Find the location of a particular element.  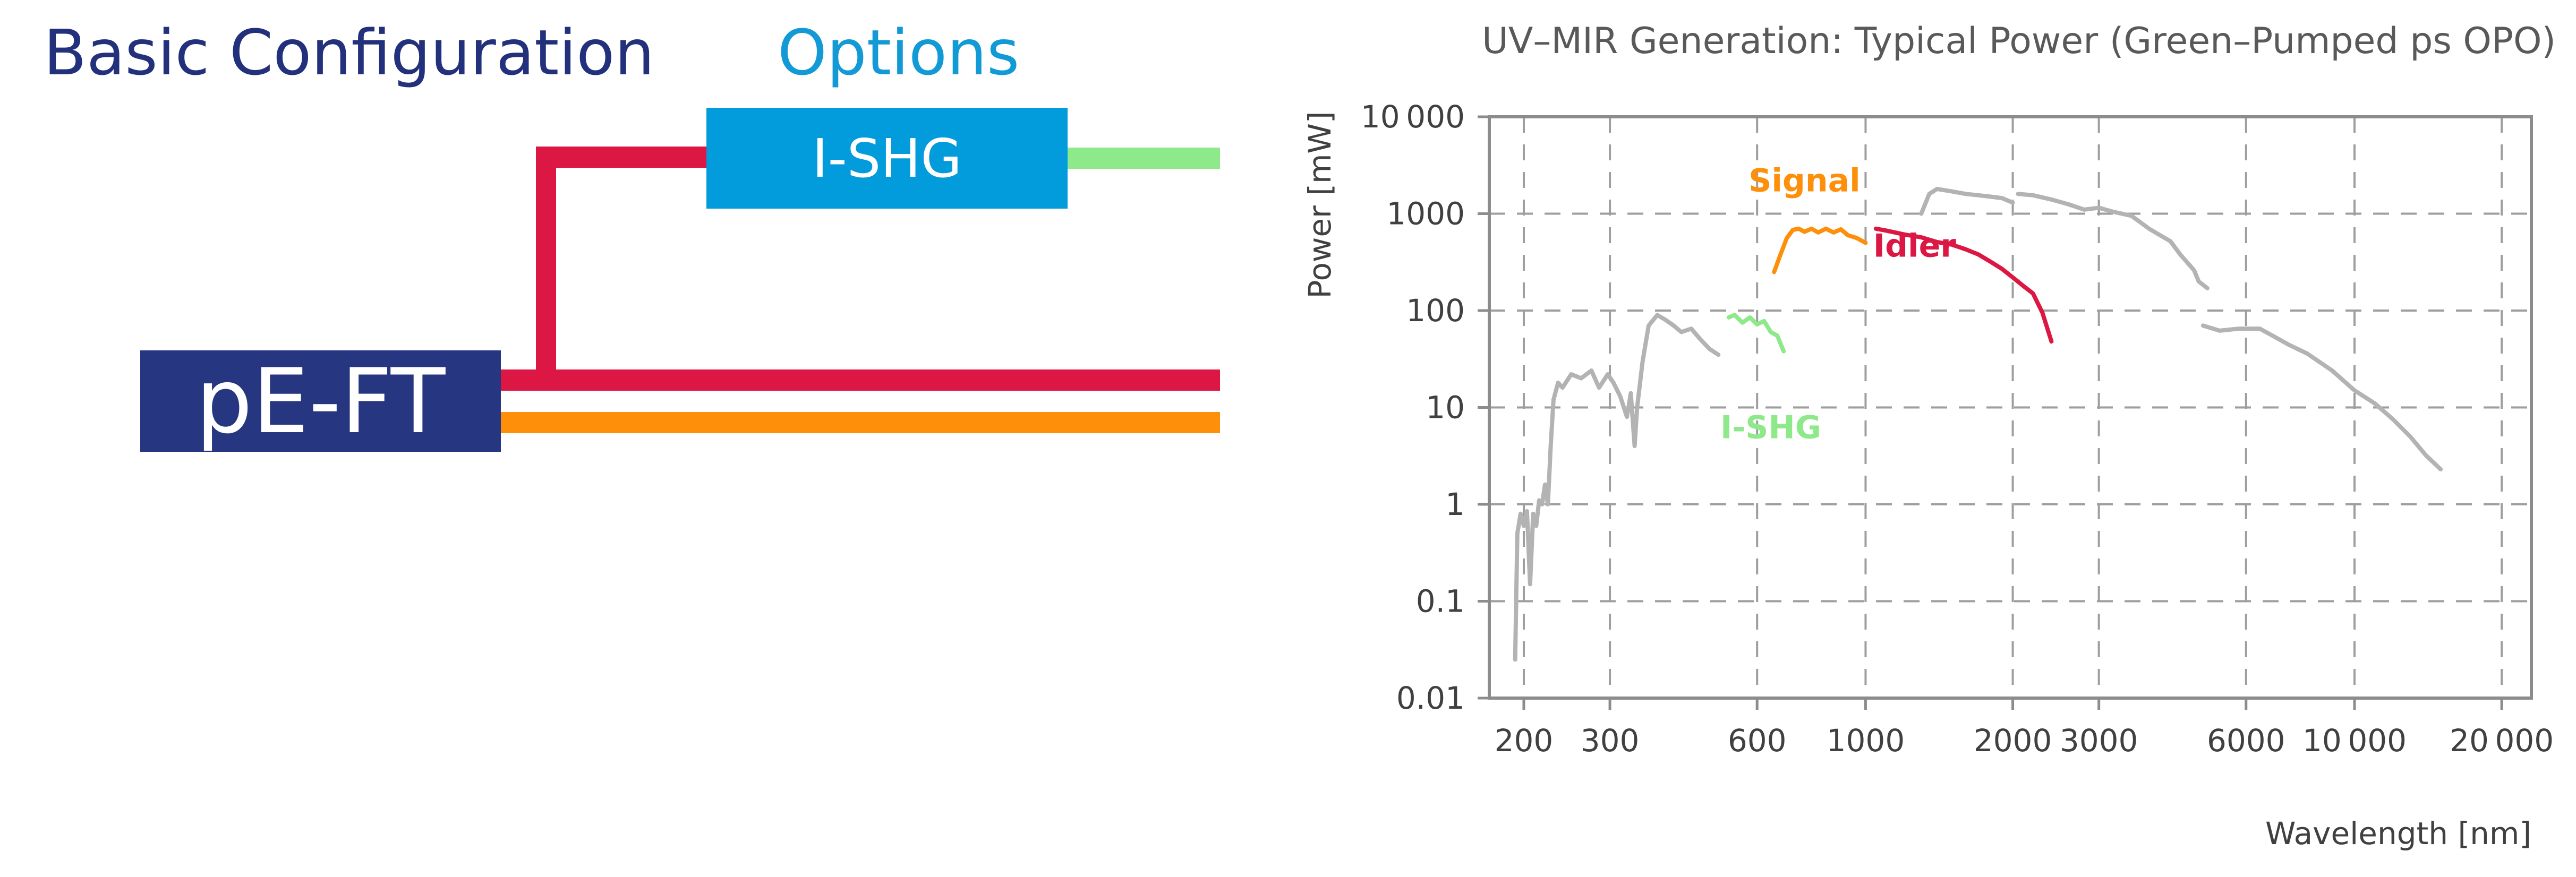

peft-module-label: pE-FT is located at coordinates (320, 401).